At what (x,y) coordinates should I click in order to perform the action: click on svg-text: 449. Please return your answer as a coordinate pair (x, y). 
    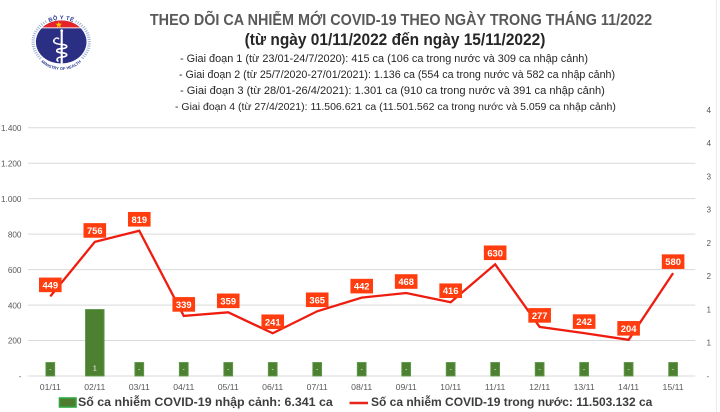
    Looking at the image, I should click on (50, 284).